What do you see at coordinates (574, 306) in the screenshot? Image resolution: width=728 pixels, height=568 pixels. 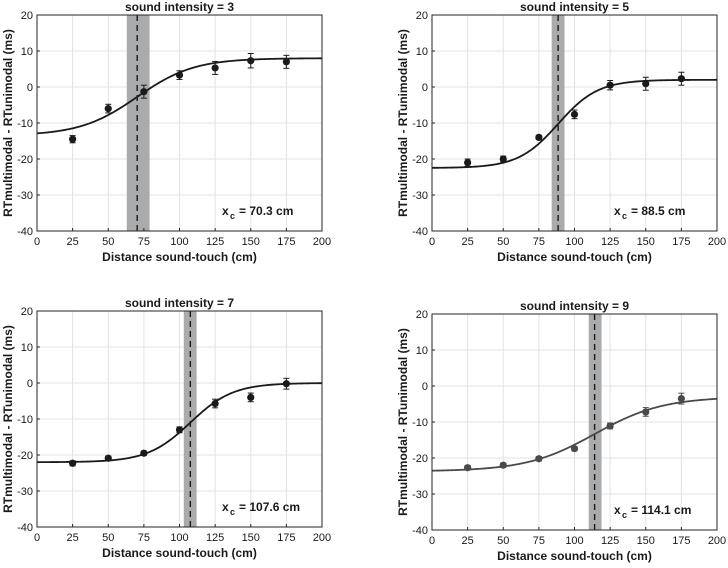 I see `chart-title: sound intensity = 9` at bounding box center [574, 306].